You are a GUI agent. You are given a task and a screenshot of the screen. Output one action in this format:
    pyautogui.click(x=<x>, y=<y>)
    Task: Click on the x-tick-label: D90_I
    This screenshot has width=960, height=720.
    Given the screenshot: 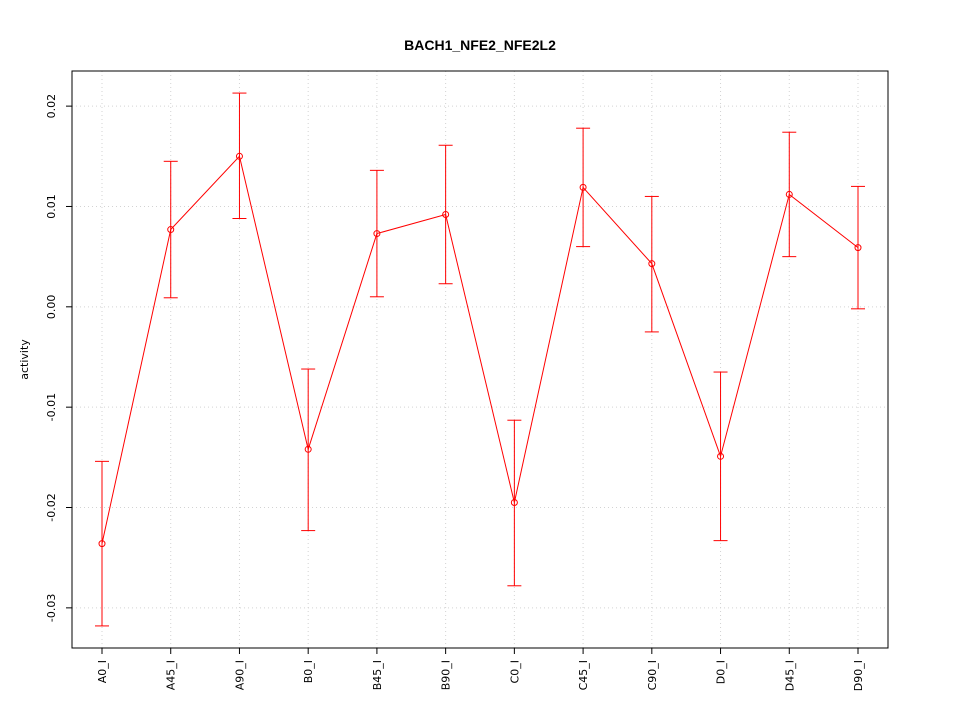 What is the action you would take?
    pyautogui.click(x=858, y=675)
    